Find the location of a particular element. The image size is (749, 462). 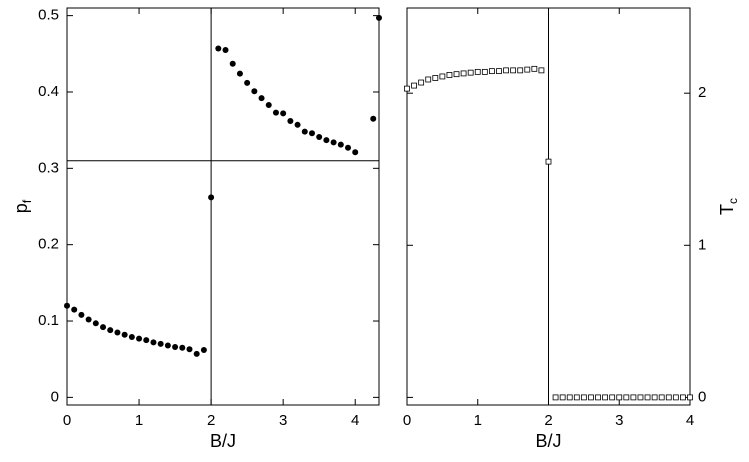

y-axis-label: pf is located at coordinates (22, 206).